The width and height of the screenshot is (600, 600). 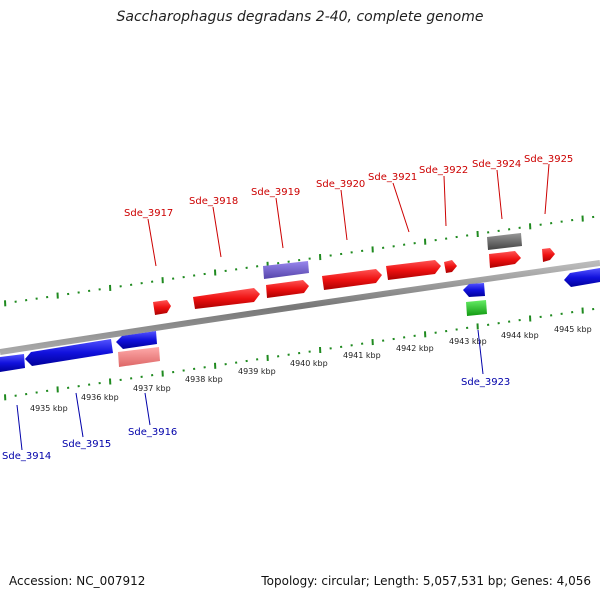 I want to click on accession-text: Accession: NC_007912, so click(x=77, y=581).